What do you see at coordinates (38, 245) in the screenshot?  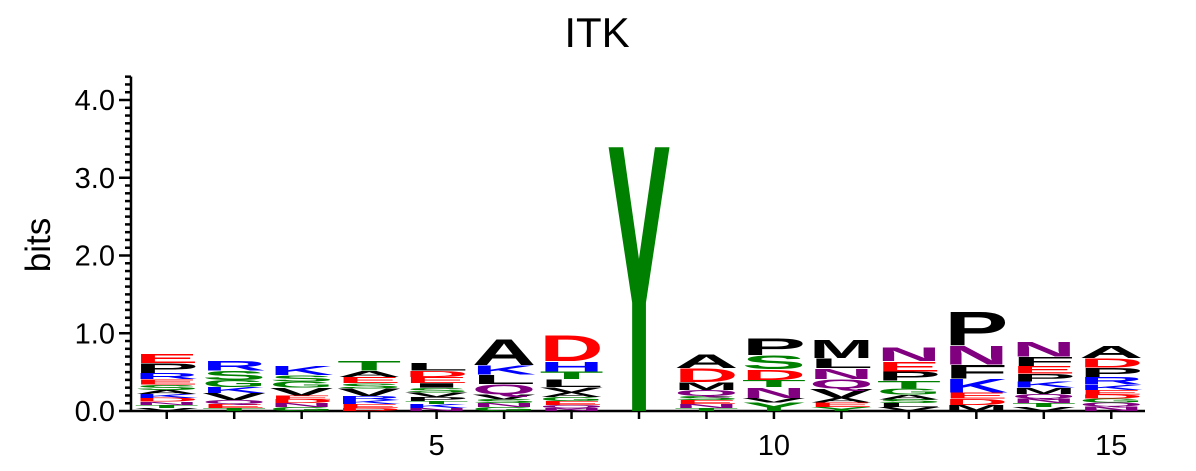 I see `y-axis-label: bits` at bounding box center [38, 245].